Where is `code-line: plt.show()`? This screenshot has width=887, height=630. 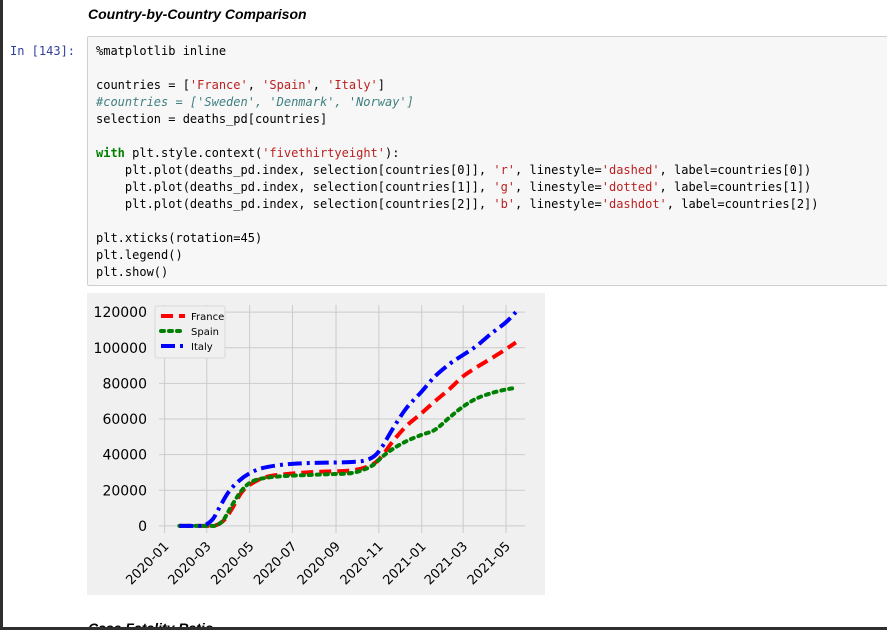
code-line: plt.show() is located at coordinates (132, 272).